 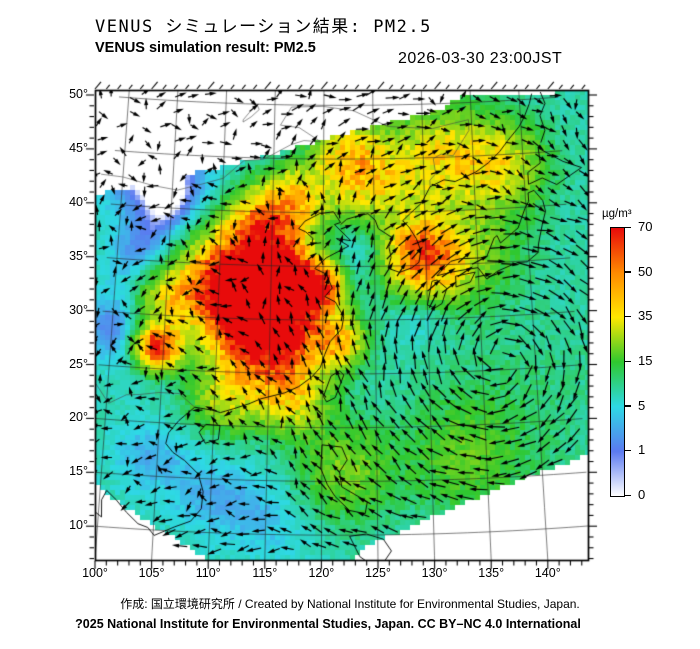 I want to click on colorbar-gradient, so click(x=617, y=362).